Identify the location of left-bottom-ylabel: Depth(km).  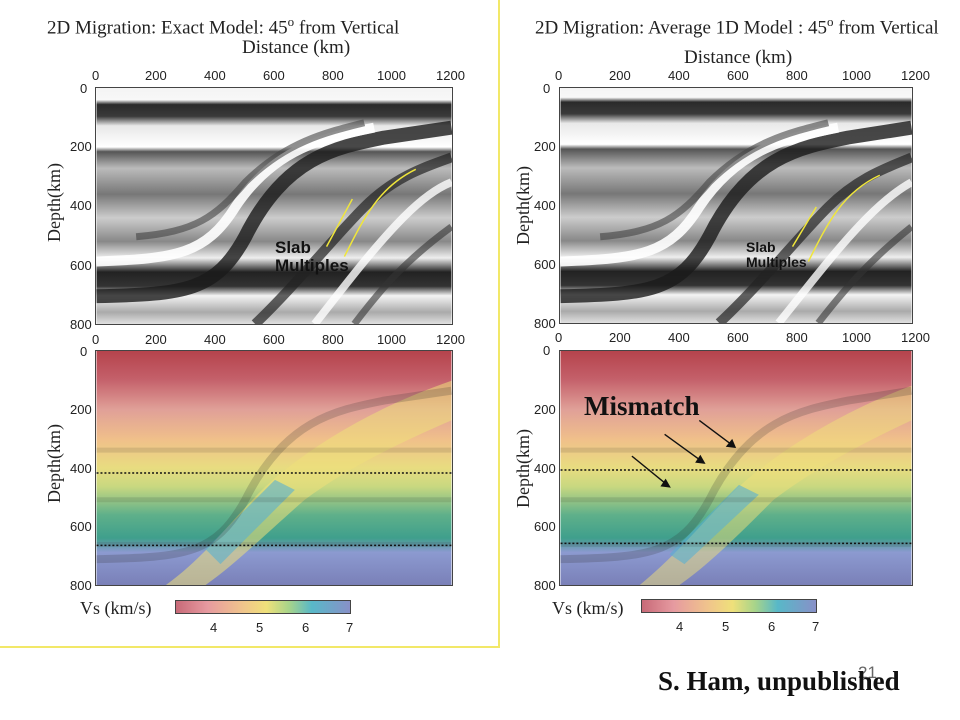
(54, 463).